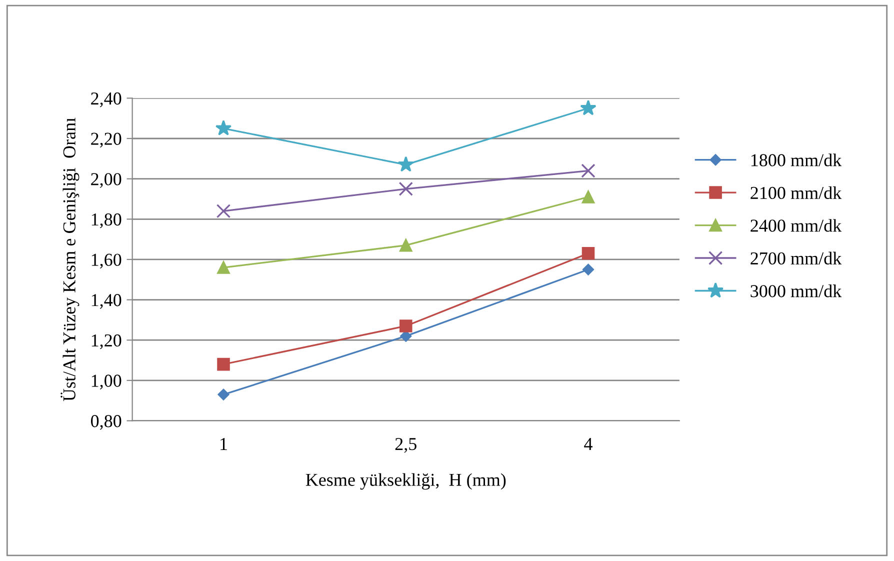 This screenshot has width=894, height=561. What do you see at coordinates (796, 160) in the screenshot?
I see `legend-label: 1800 mm/dk` at bounding box center [796, 160].